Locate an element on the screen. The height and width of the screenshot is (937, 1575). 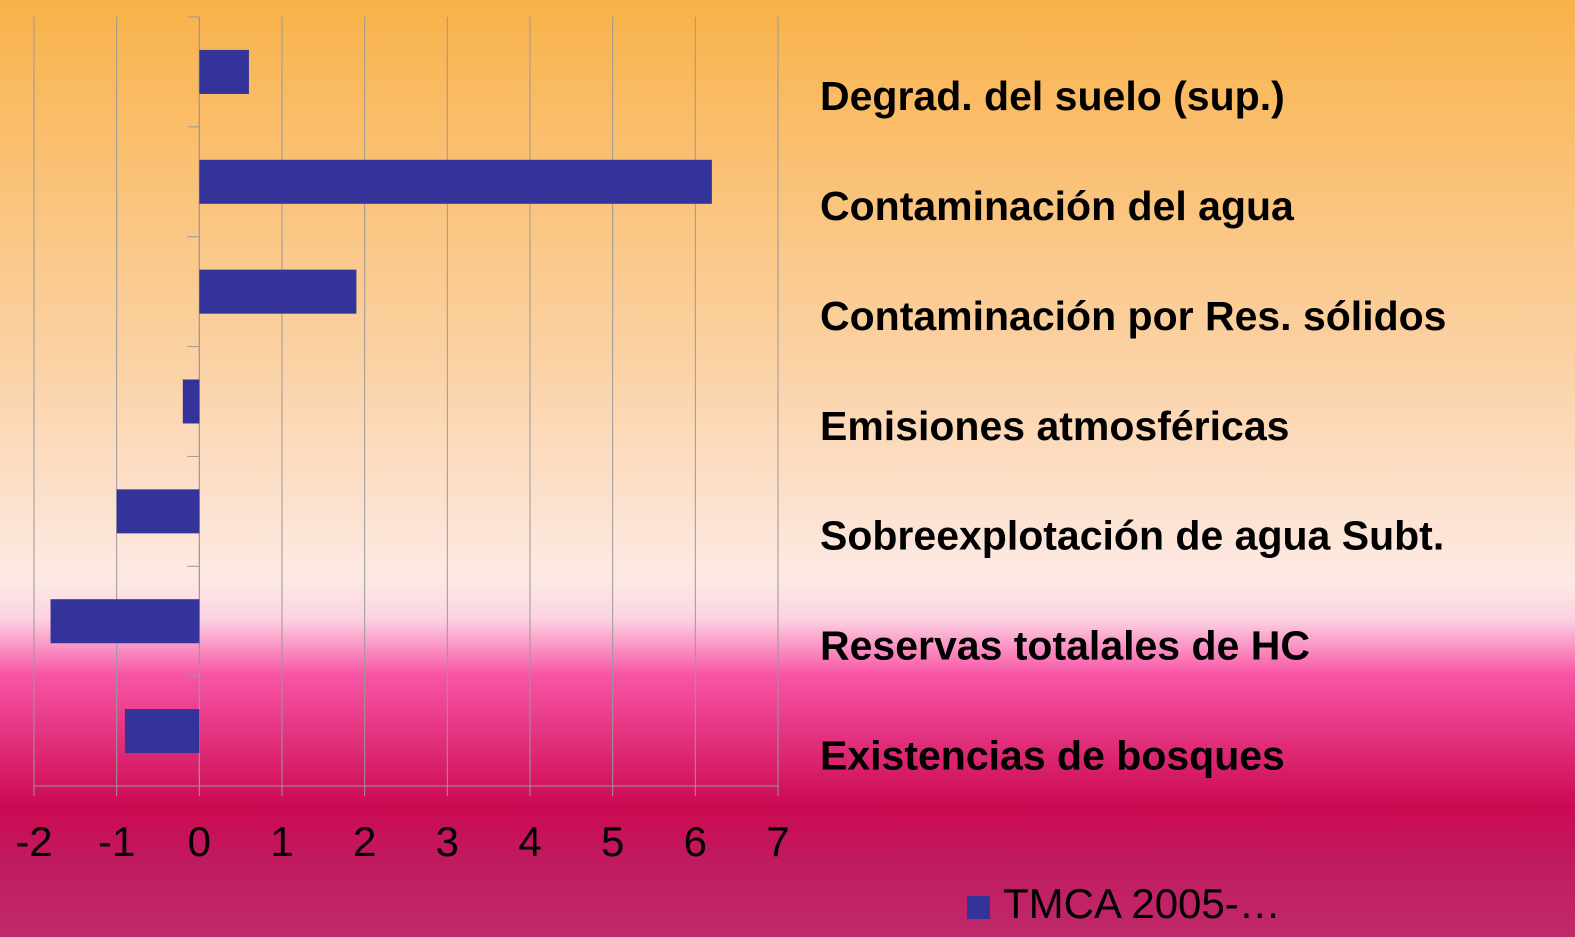
category-label: Reservas totalales de HC is located at coordinates (1065, 646).